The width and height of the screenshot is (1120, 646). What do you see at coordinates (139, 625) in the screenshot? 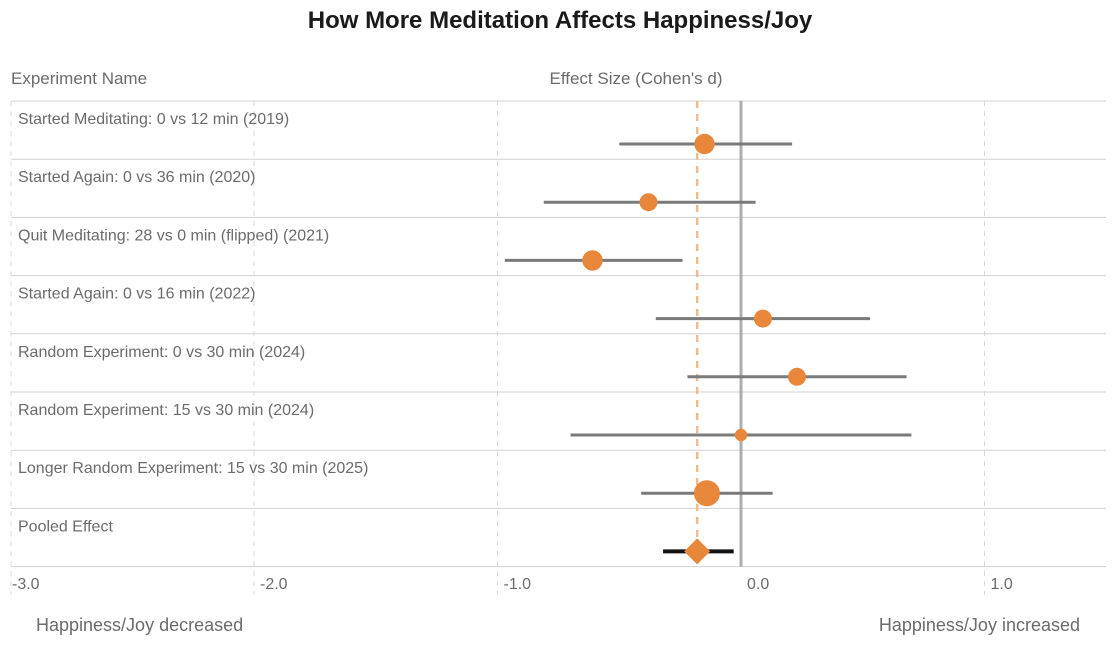
I see `left-direction-label: Happiness/Joy decreased` at bounding box center [139, 625].